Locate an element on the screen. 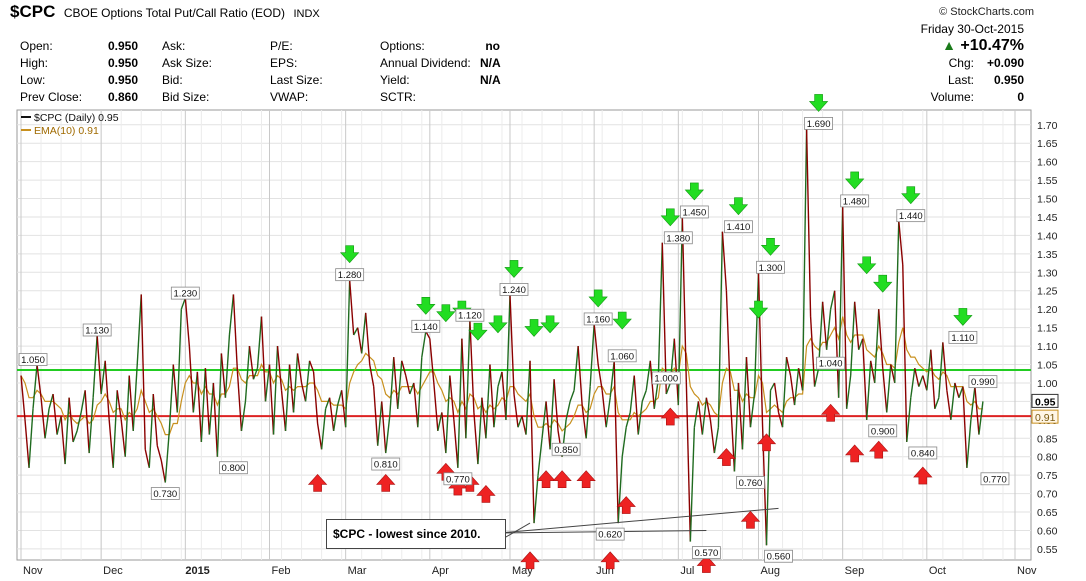 This screenshot has height=581, width=1086. value-label: 0.620 is located at coordinates (610, 535).